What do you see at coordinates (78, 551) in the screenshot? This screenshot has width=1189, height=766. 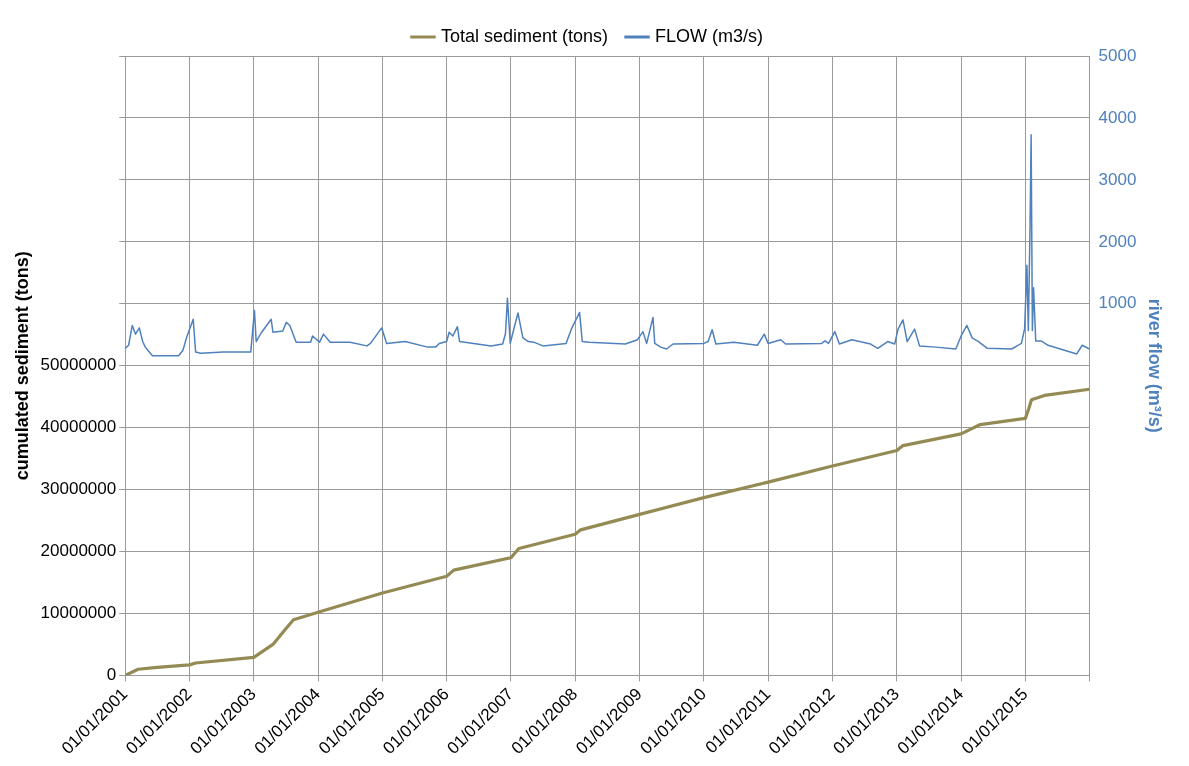 I see `y-tick-label: 20000000` at bounding box center [78, 551].